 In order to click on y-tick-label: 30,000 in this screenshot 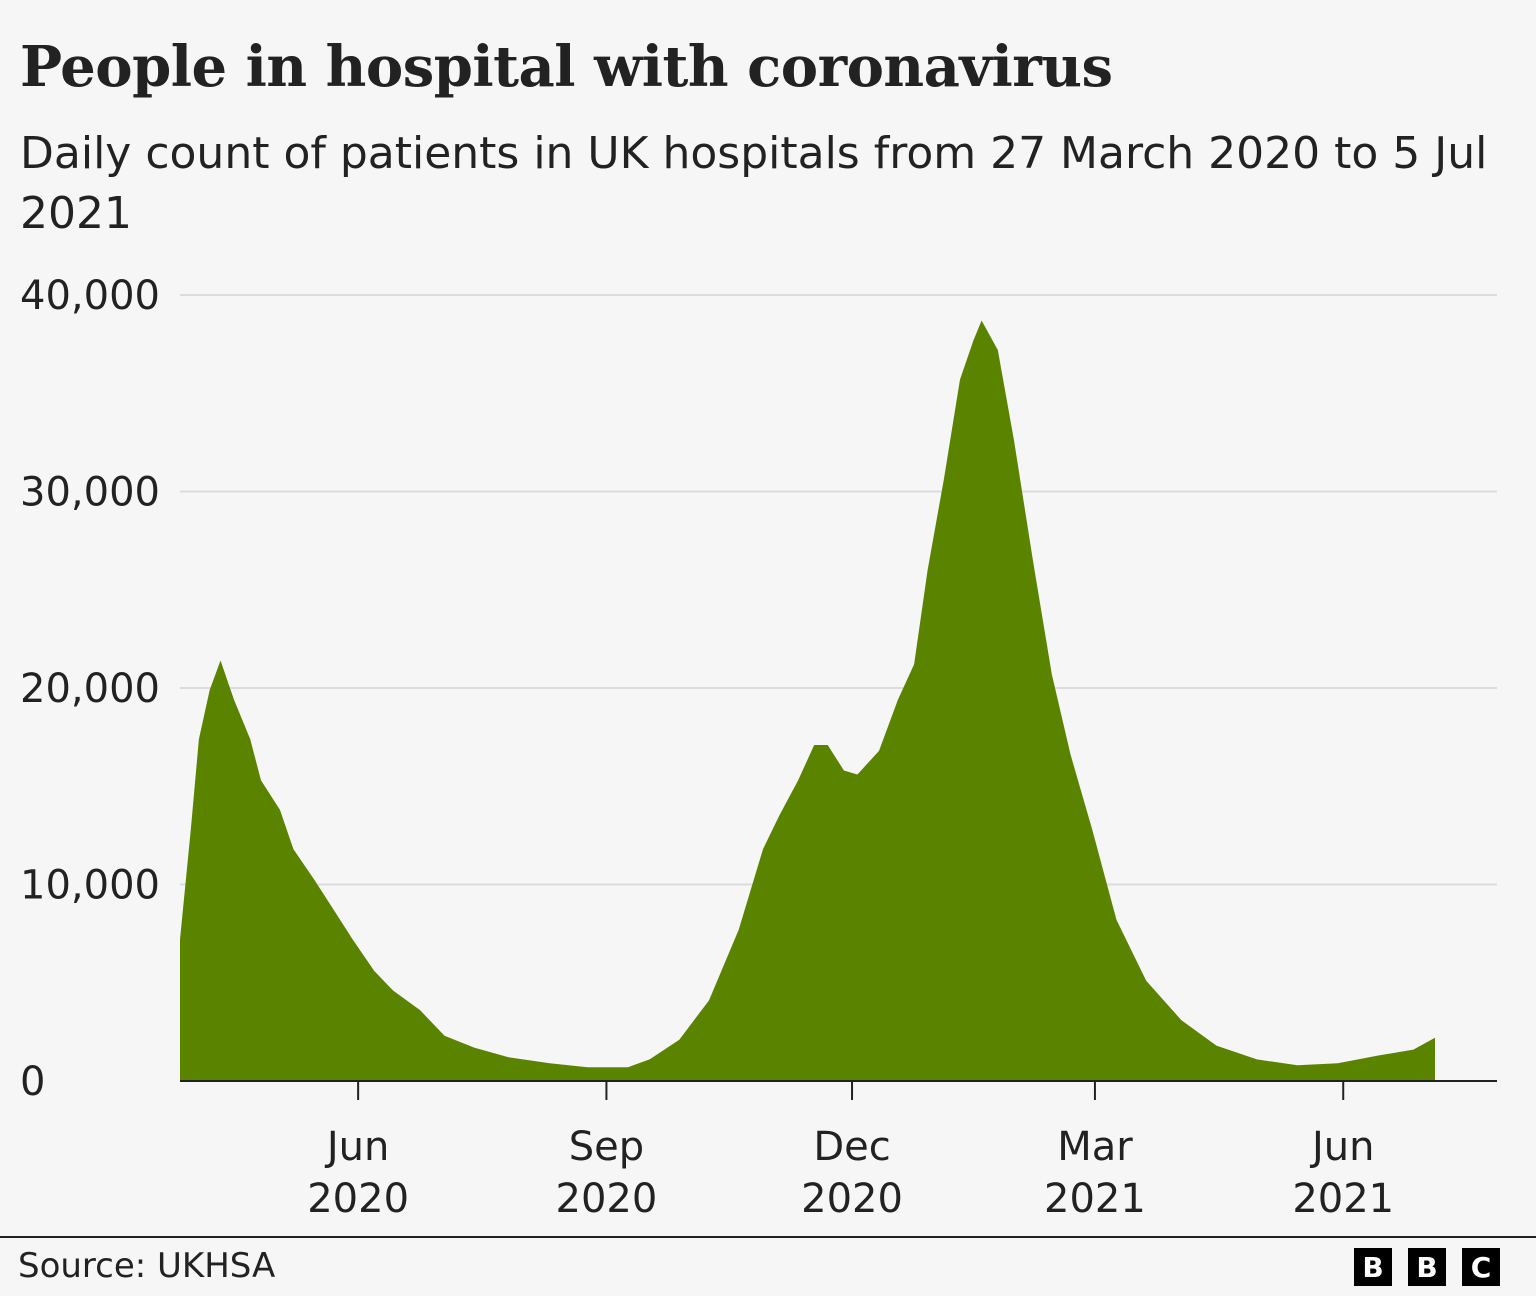, I will do `click(90, 493)`.